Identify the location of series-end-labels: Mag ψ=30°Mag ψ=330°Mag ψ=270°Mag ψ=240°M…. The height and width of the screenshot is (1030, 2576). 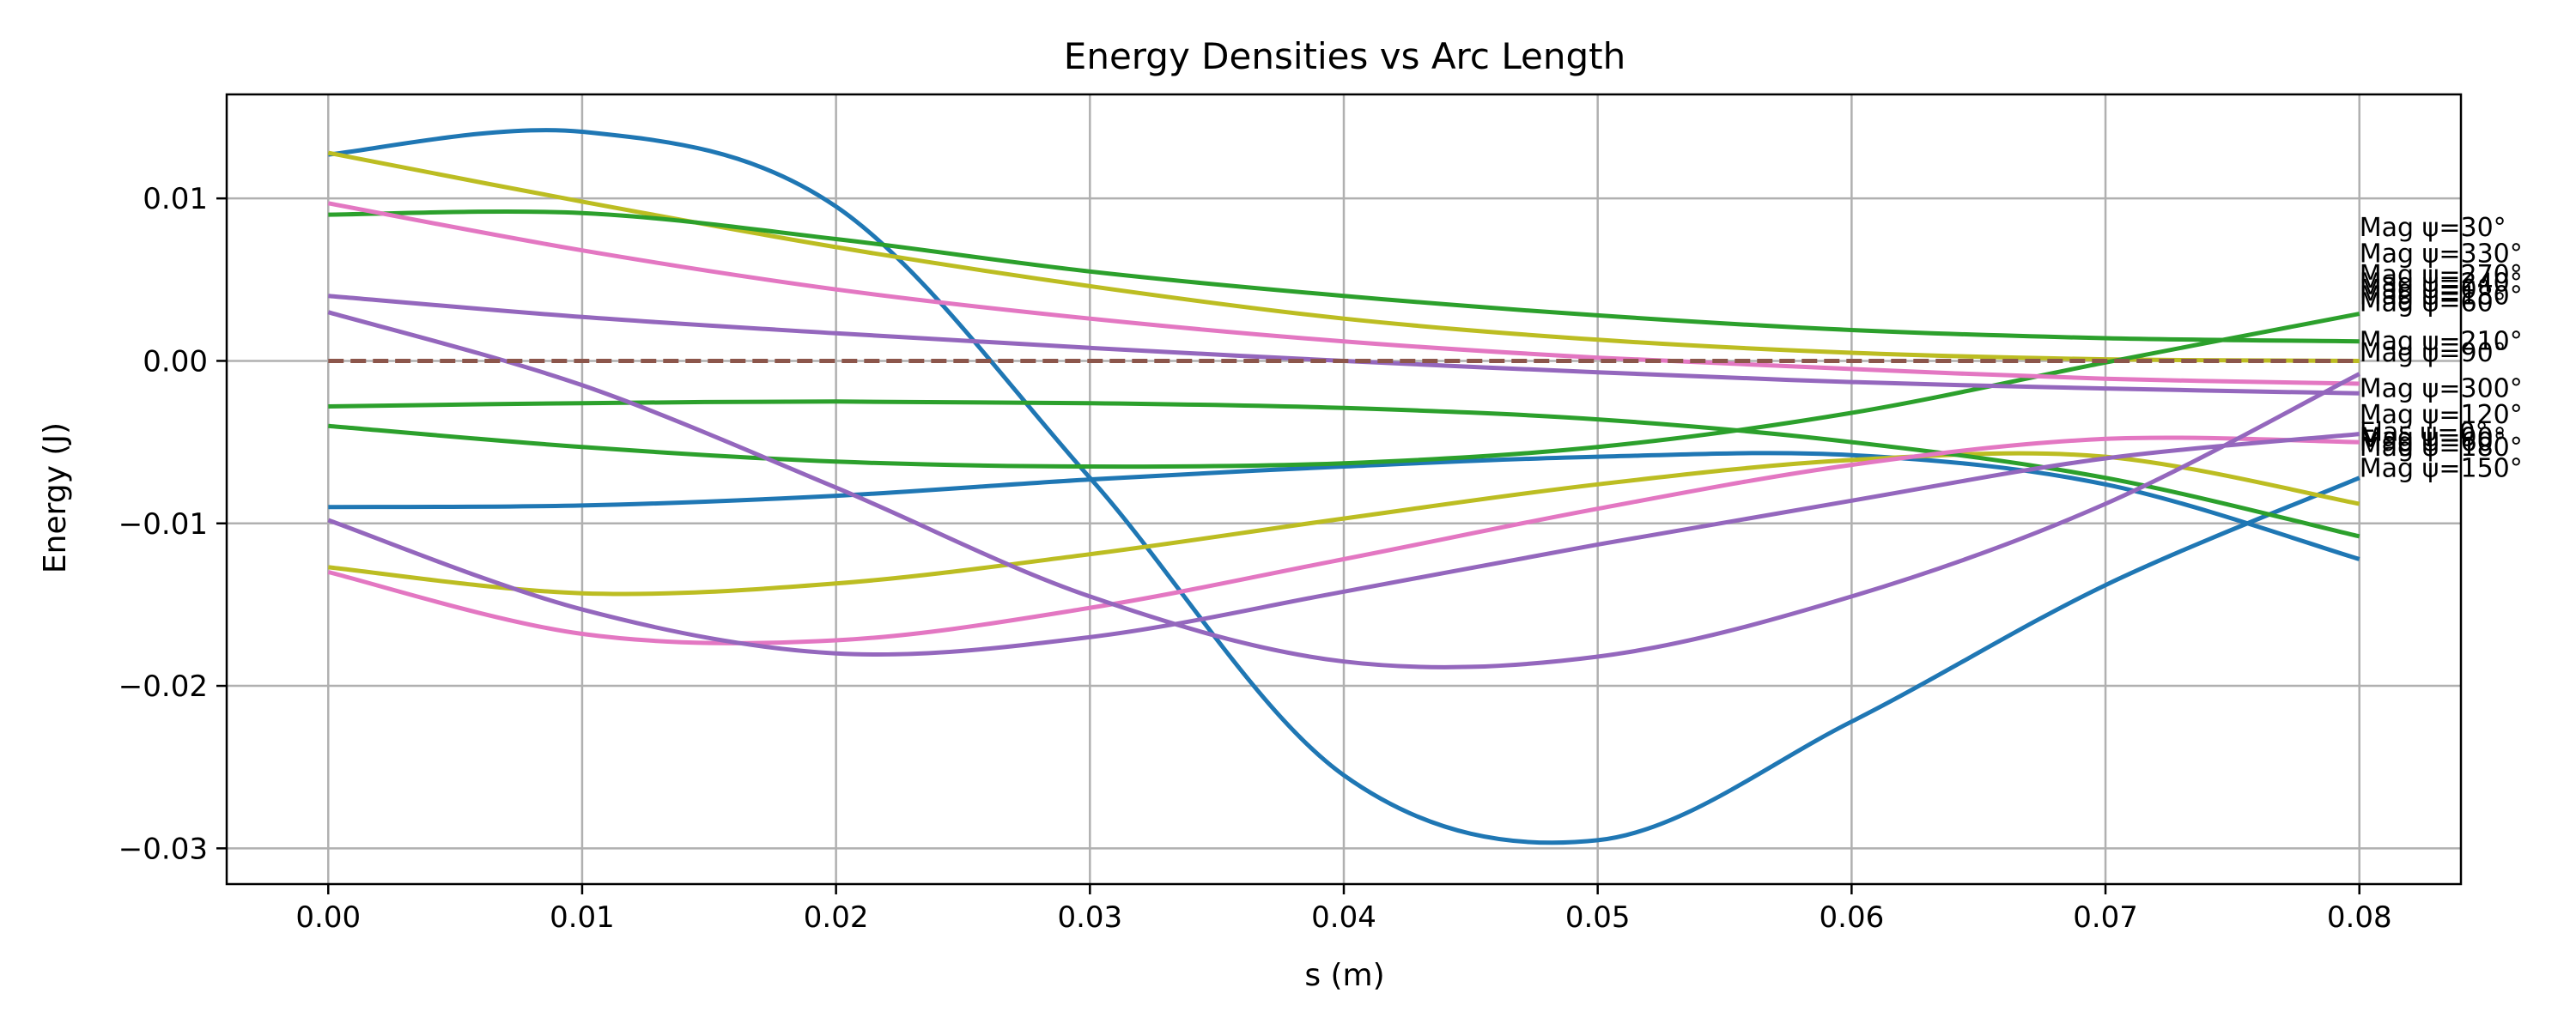
(2441, 348).